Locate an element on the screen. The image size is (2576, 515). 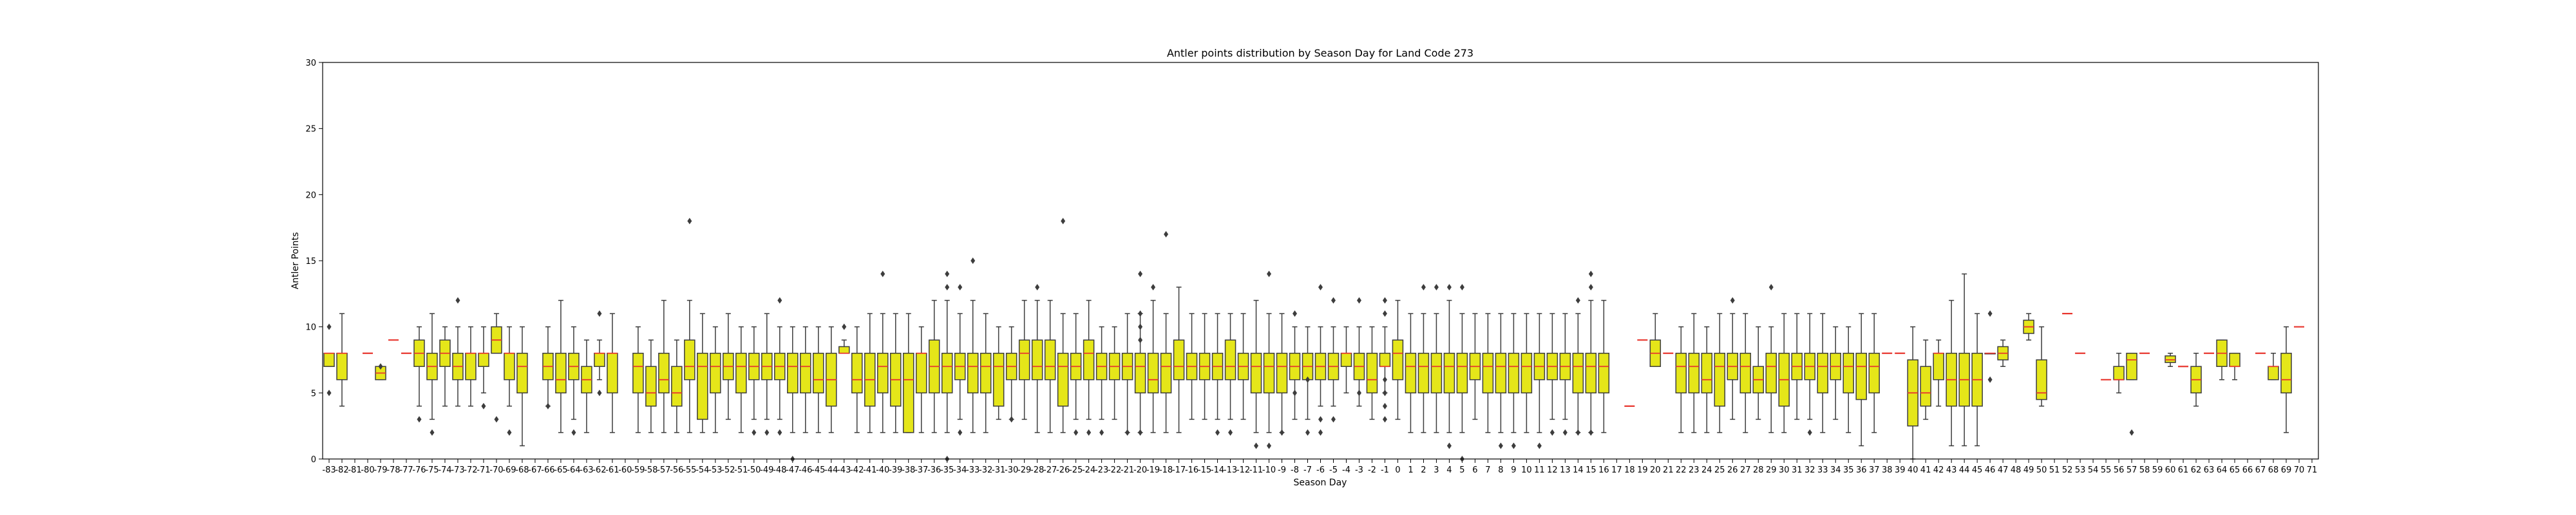
y-axis-label: Antler Points is located at coordinates (295, 261).